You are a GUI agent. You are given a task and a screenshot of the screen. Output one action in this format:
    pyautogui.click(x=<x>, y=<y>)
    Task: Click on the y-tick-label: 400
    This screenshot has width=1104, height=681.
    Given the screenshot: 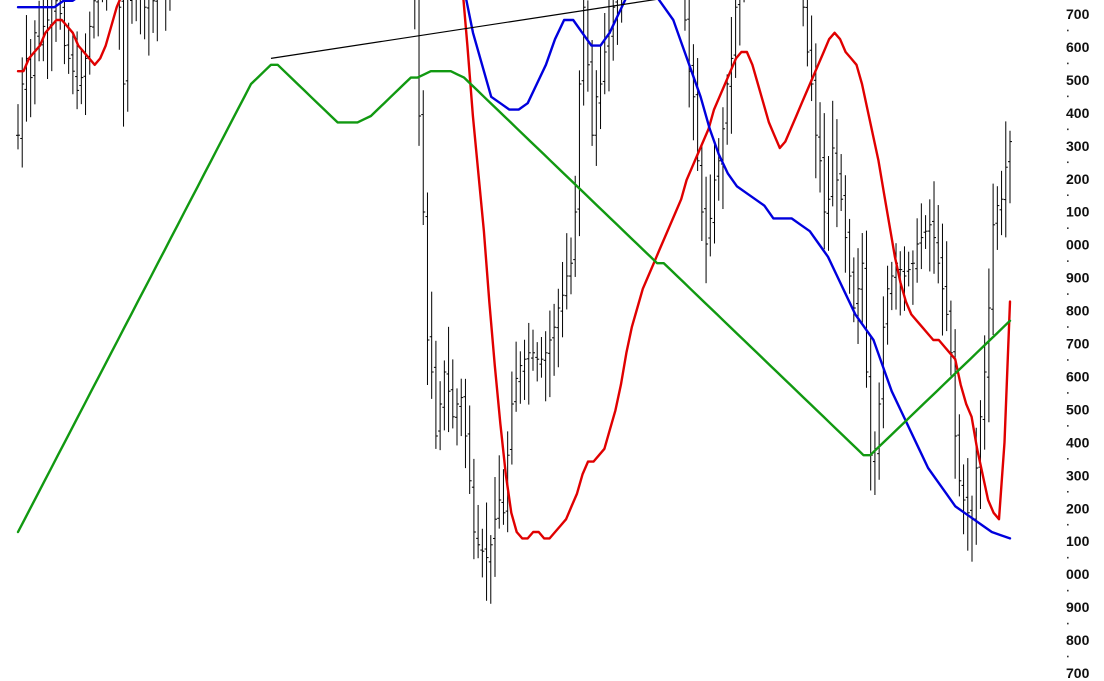 What is the action you would take?
    pyautogui.click(x=1078, y=113)
    